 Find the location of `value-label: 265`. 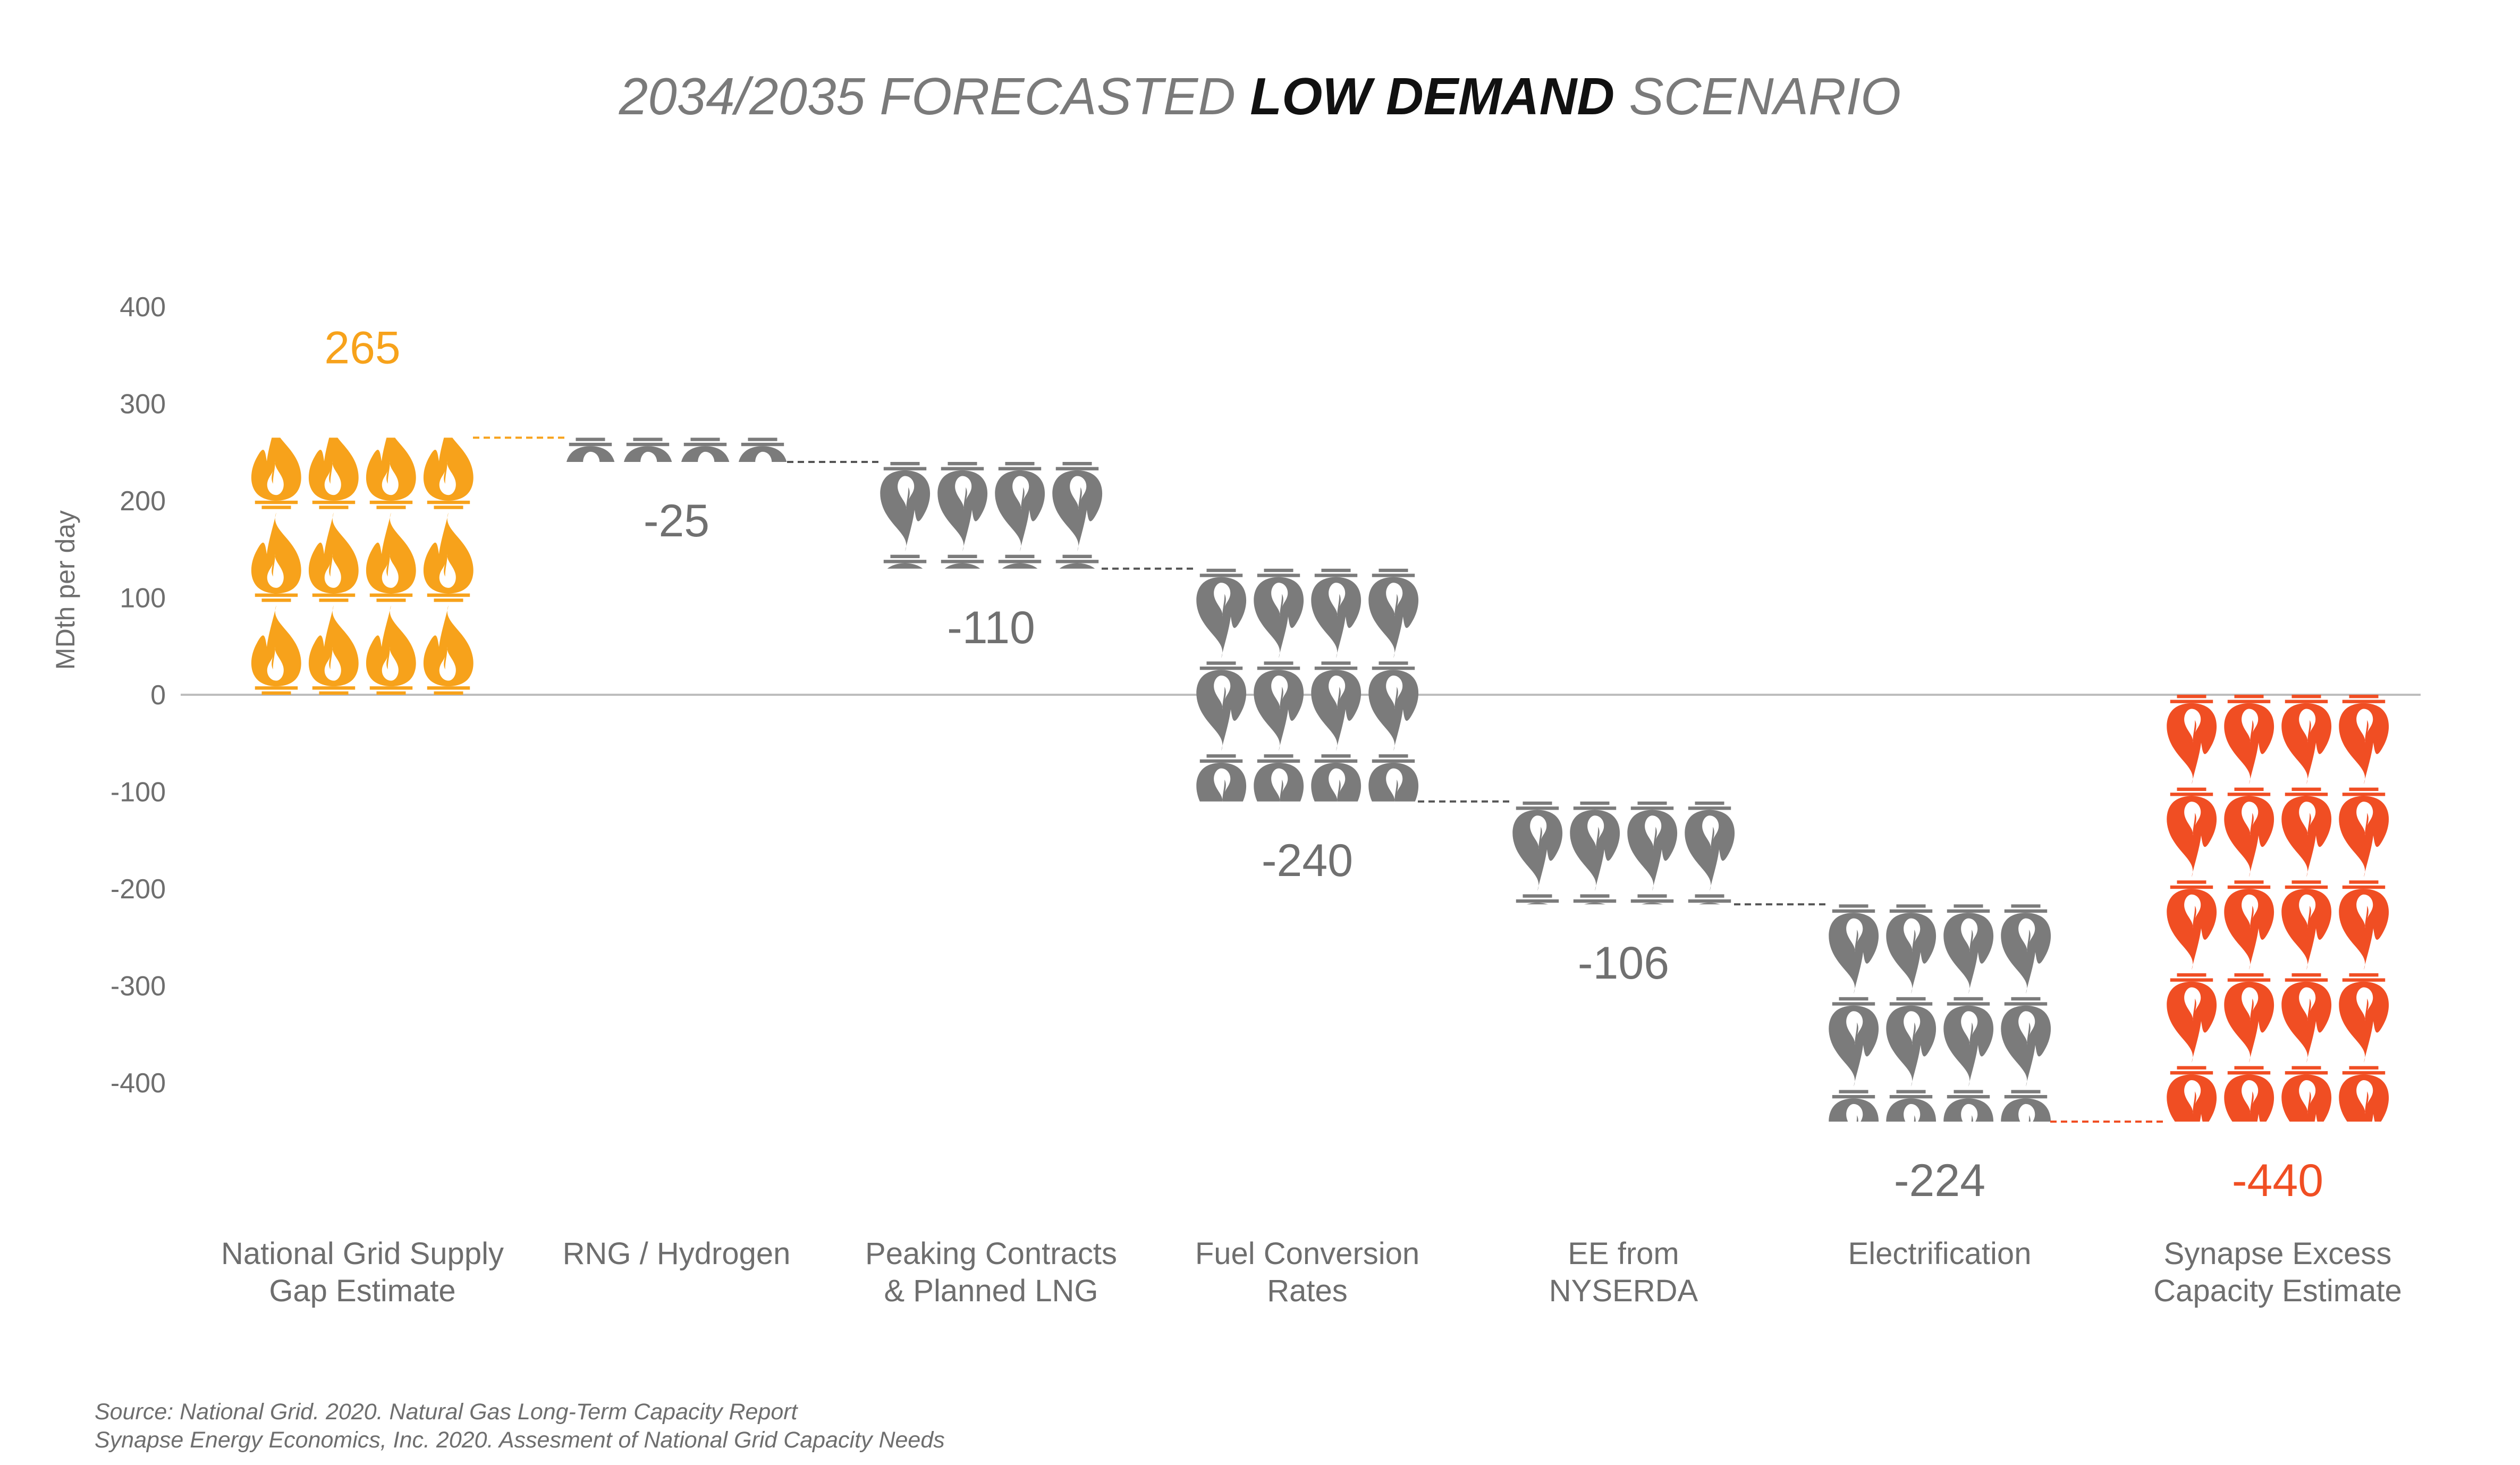

value-label: 265 is located at coordinates (362, 347).